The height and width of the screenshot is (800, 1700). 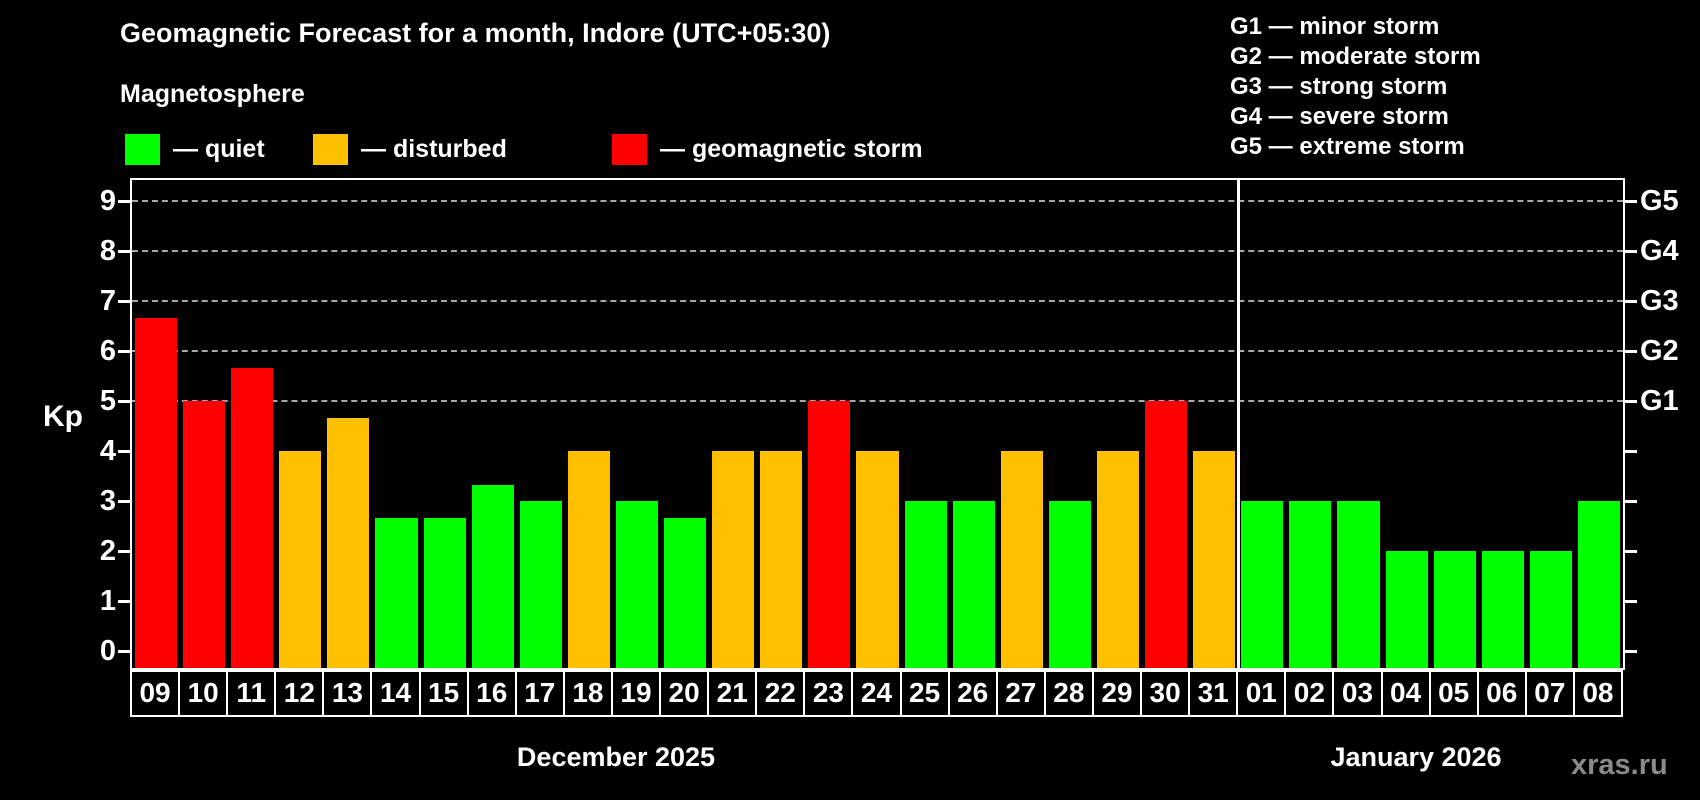 What do you see at coordinates (491, 693) in the screenshot?
I see `day-label-16: 16` at bounding box center [491, 693].